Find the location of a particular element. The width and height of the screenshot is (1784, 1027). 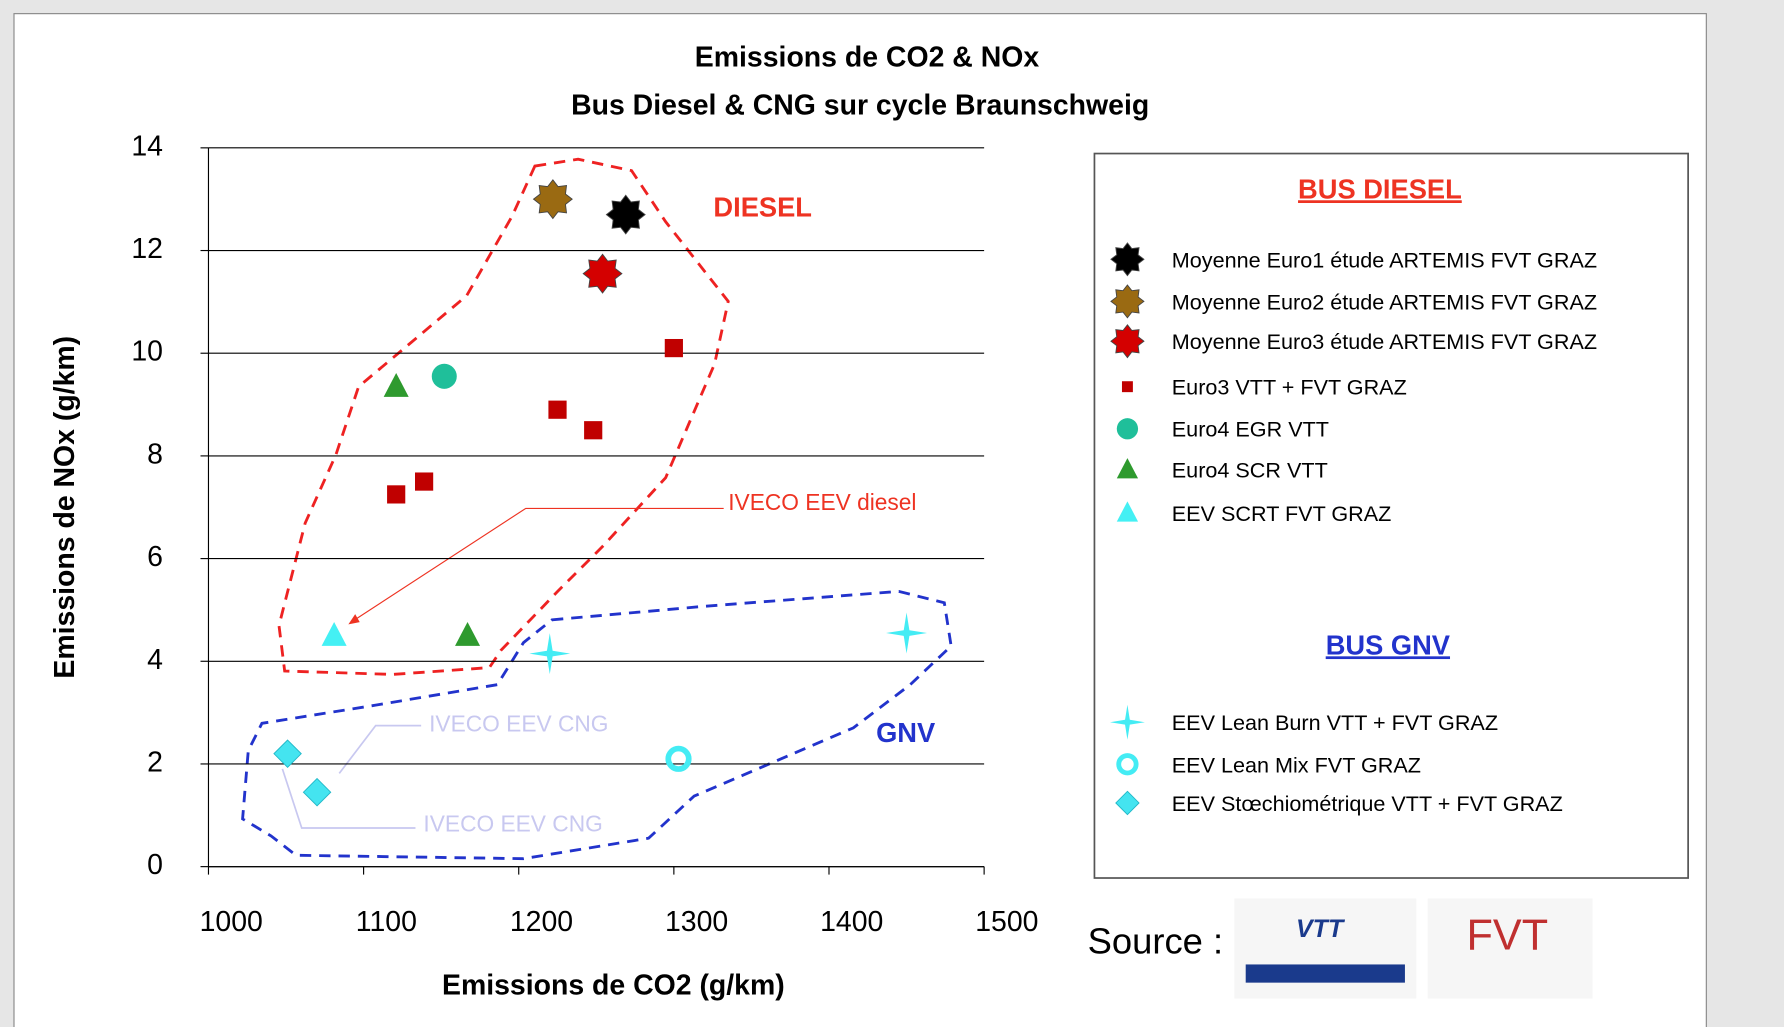

annotation: DIESEL is located at coordinates (762, 206).